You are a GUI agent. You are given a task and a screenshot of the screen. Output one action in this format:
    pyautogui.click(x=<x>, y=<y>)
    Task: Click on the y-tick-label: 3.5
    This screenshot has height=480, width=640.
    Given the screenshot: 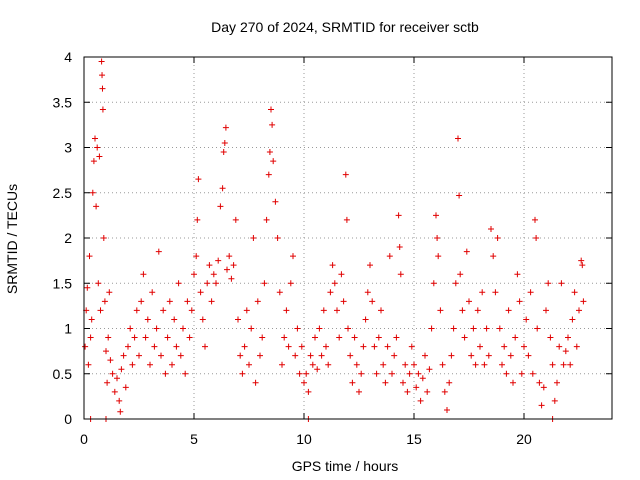 What is the action you would take?
    pyautogui.click(x=63, y=102)
    